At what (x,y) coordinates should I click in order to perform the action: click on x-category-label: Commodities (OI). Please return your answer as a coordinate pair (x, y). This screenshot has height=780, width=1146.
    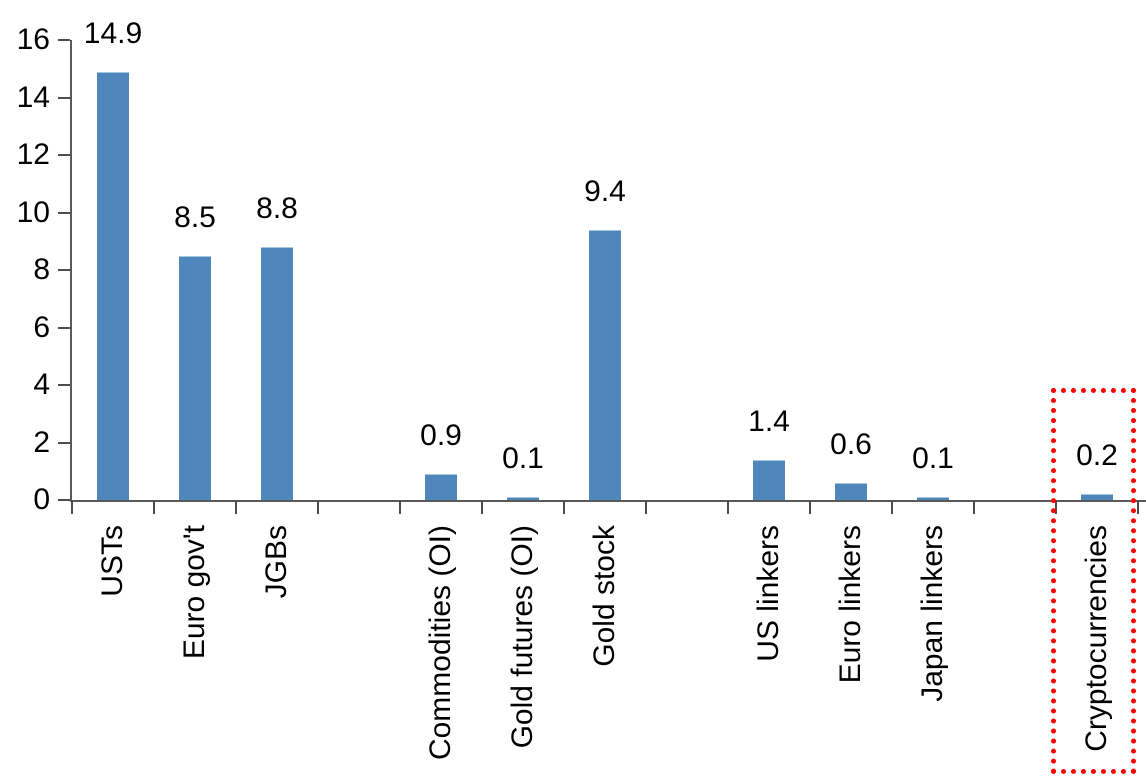
    Looking at the image, I should click on (440, 643).